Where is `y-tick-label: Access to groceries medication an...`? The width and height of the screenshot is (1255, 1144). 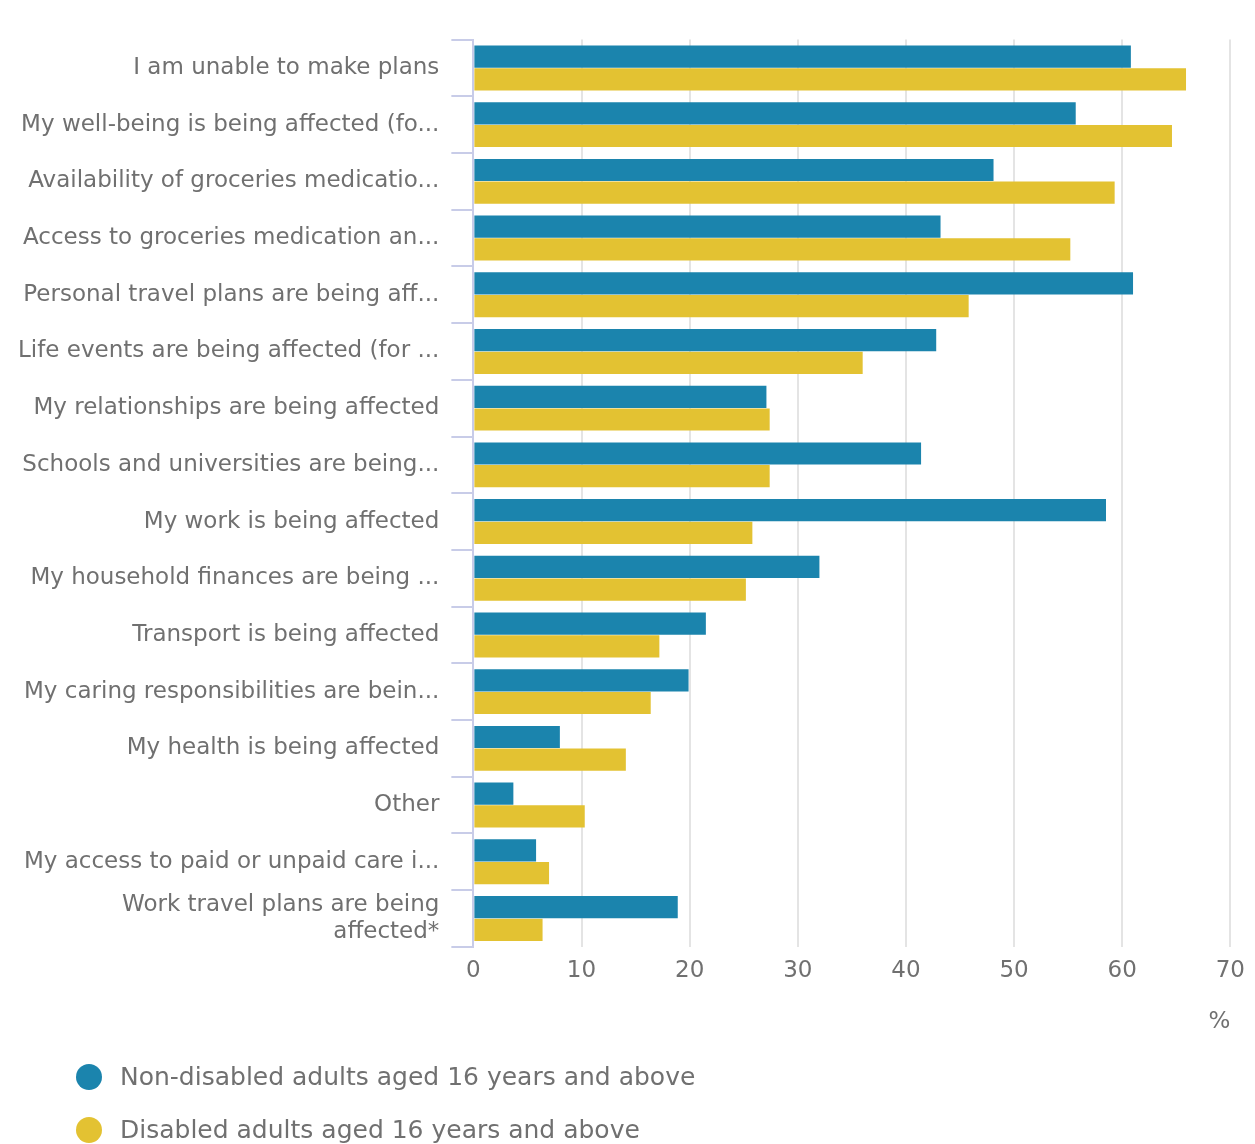 y-tick-label: Access to groceries medication an... is located at coordinates (231, 236).